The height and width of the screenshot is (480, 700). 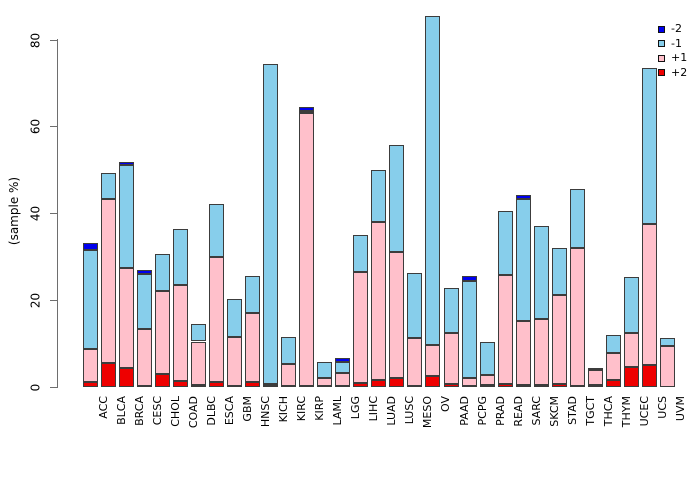 What do you see at coordinates (451, 311) in the screenshot?
I see `bar-segment-PAAD--1` at bounding box center [451, 311].